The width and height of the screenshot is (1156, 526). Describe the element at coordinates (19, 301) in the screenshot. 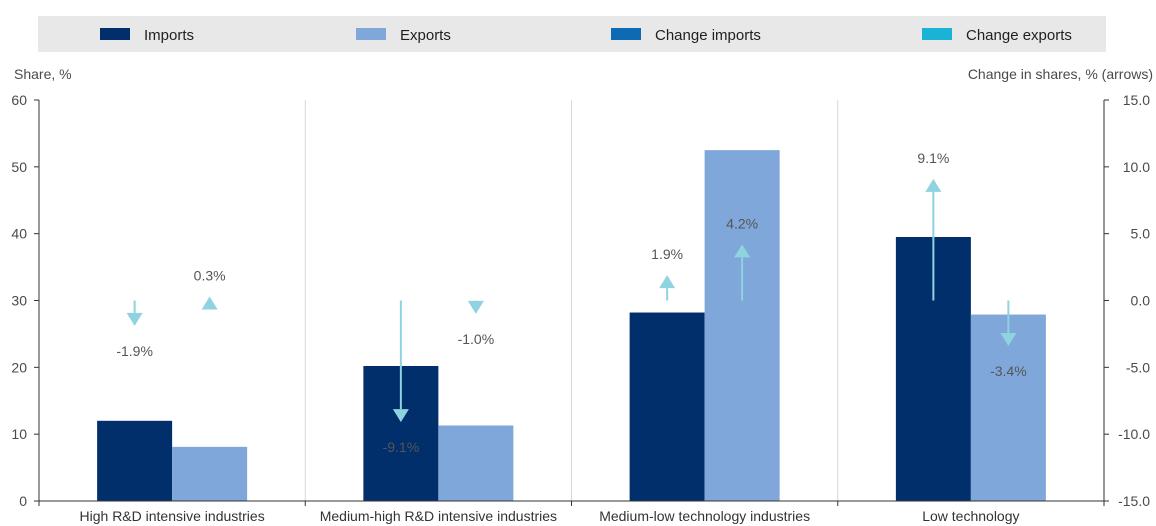

I see `left-tick-label: 30` at that location.